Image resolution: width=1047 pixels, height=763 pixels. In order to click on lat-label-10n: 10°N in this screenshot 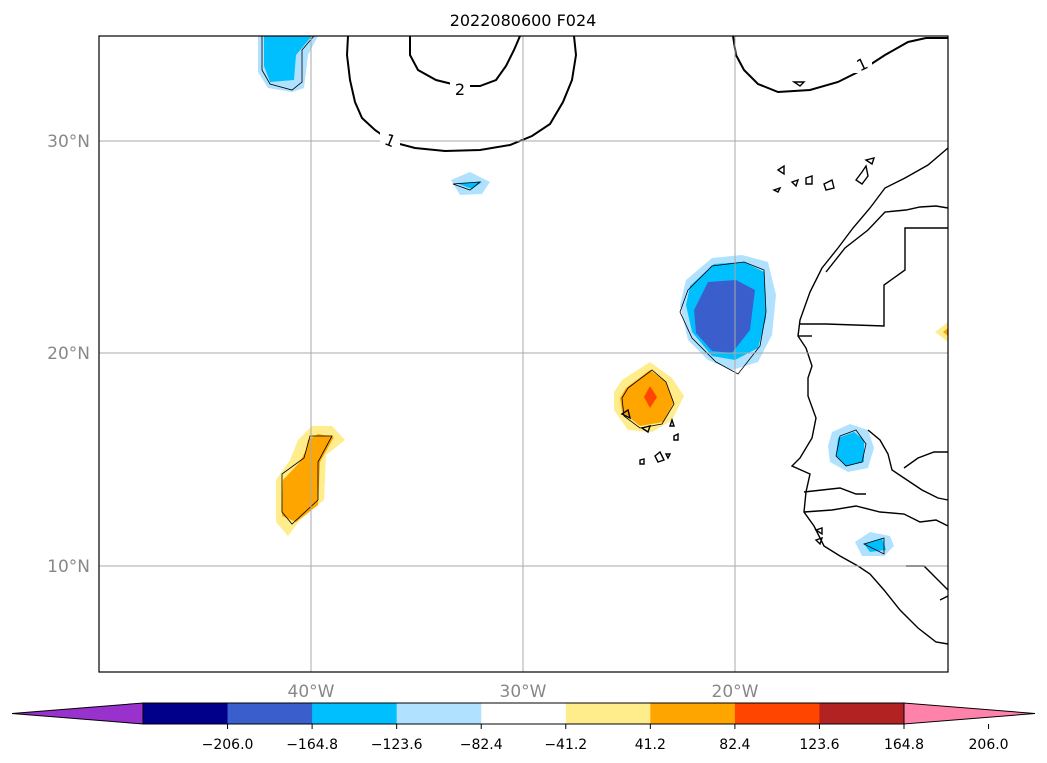, I will do `click(68, 567)`.